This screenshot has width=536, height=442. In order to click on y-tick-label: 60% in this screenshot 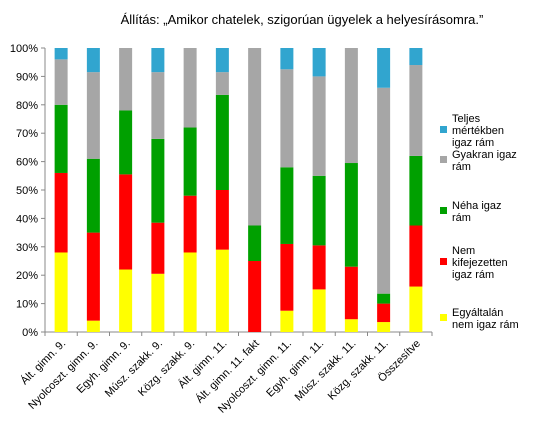, I will do `click(27, 163)`.